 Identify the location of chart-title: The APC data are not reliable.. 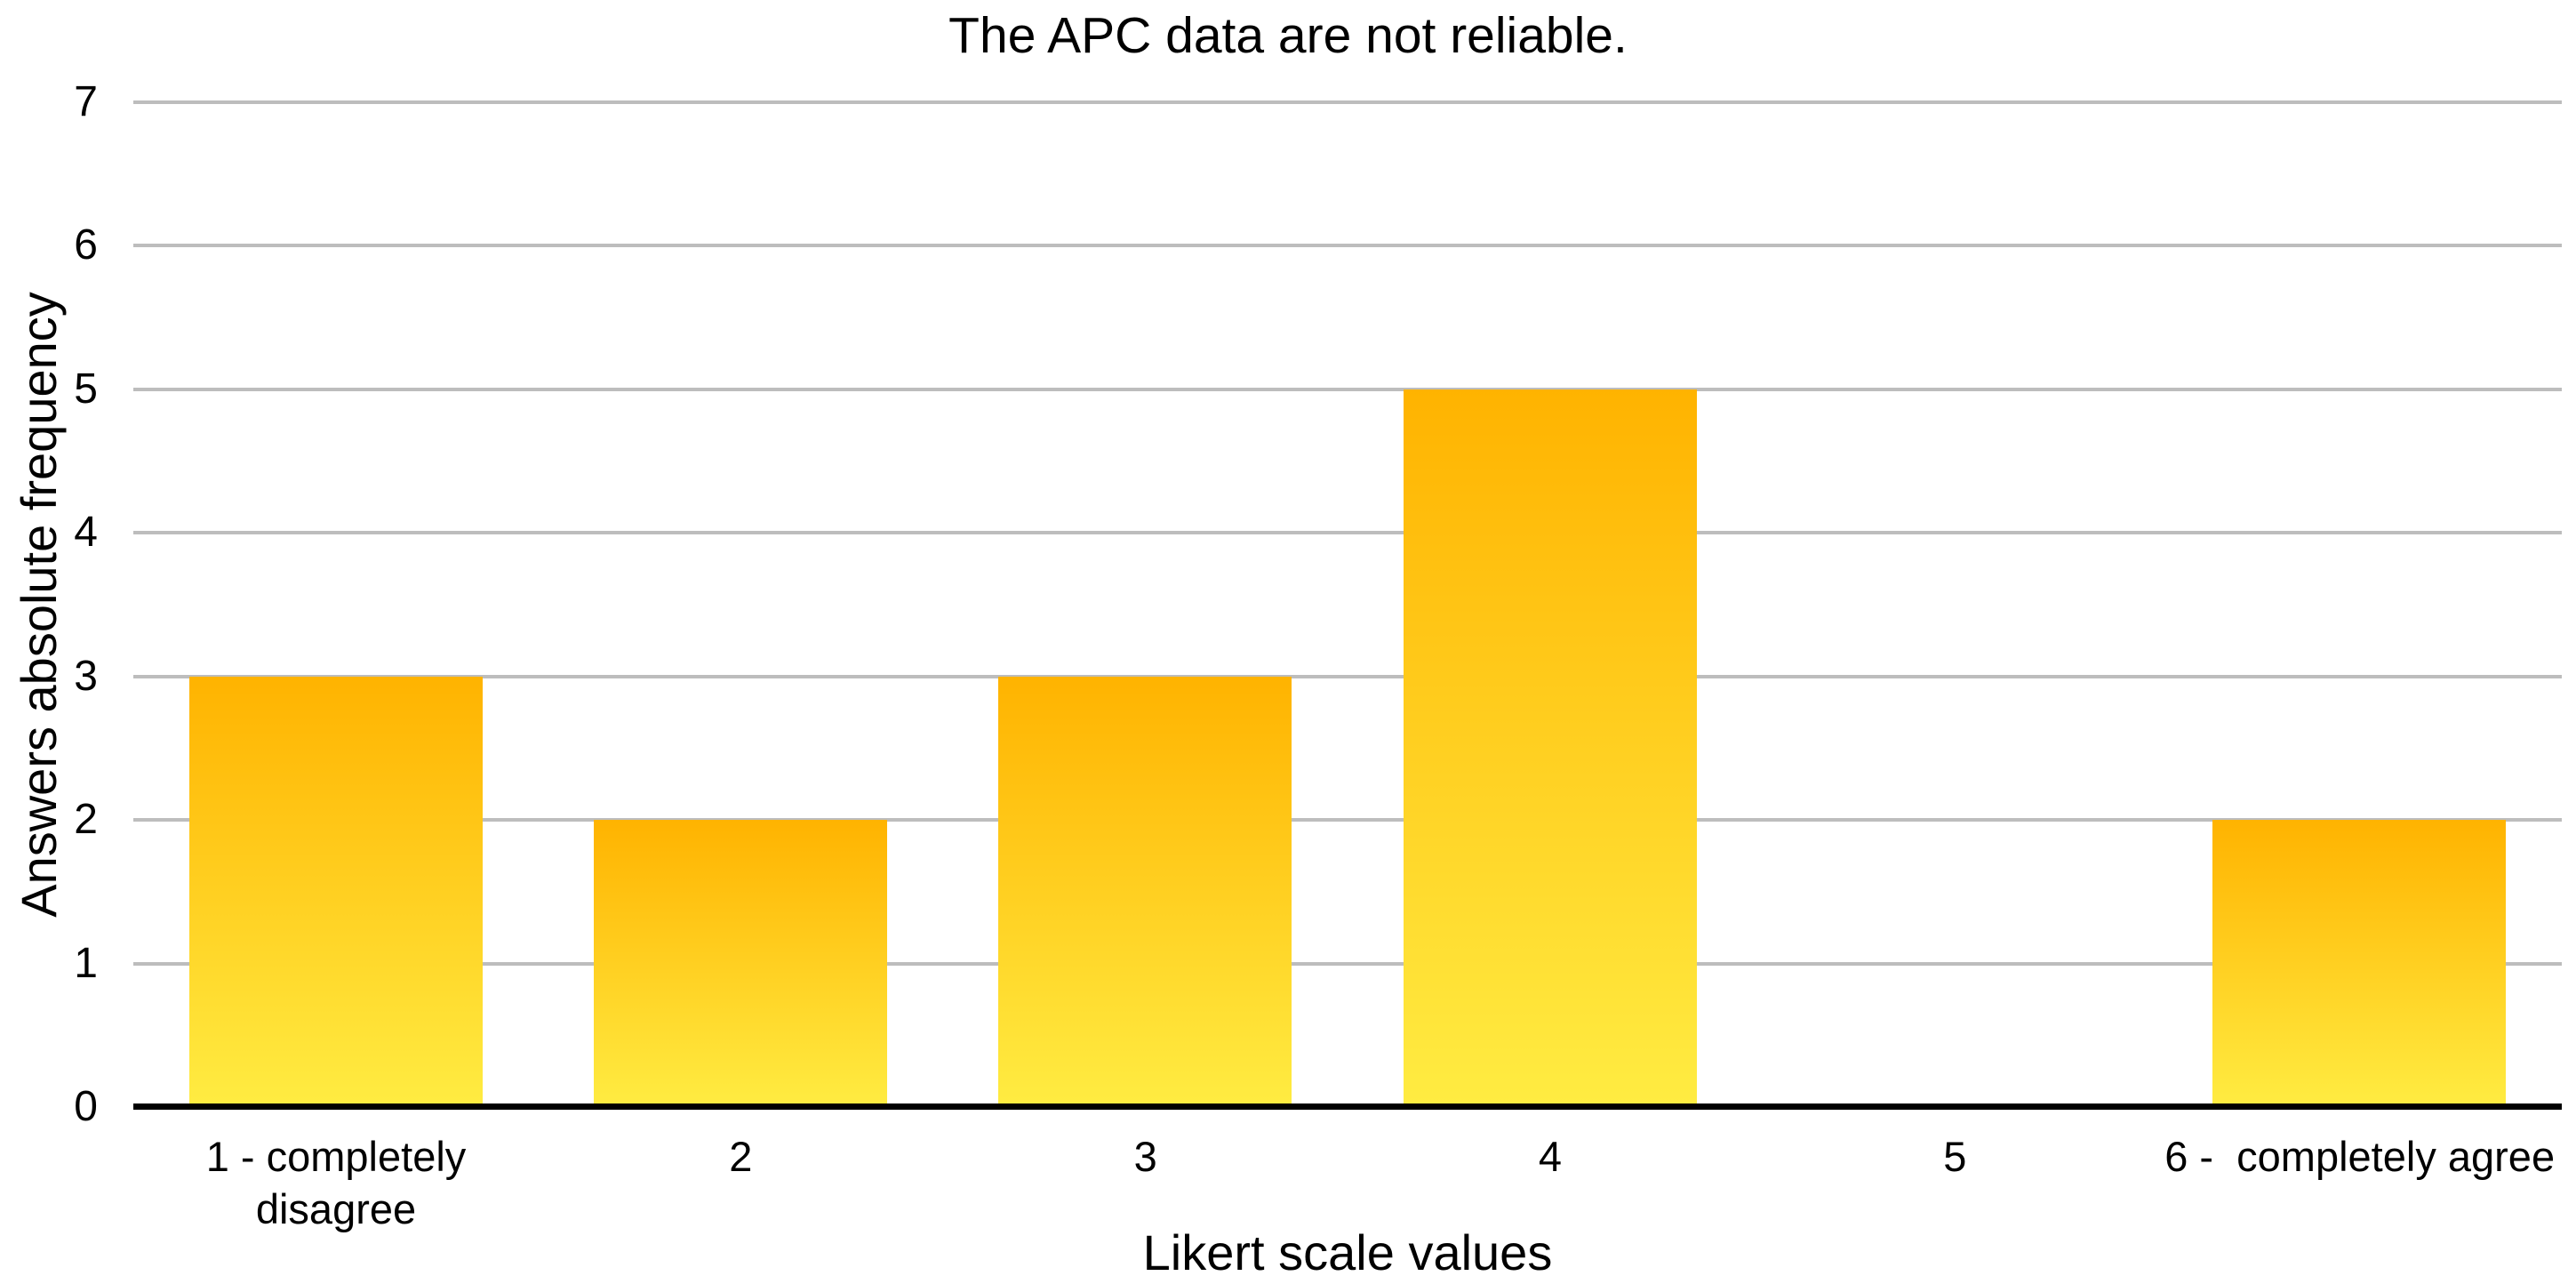
(1288, 35).